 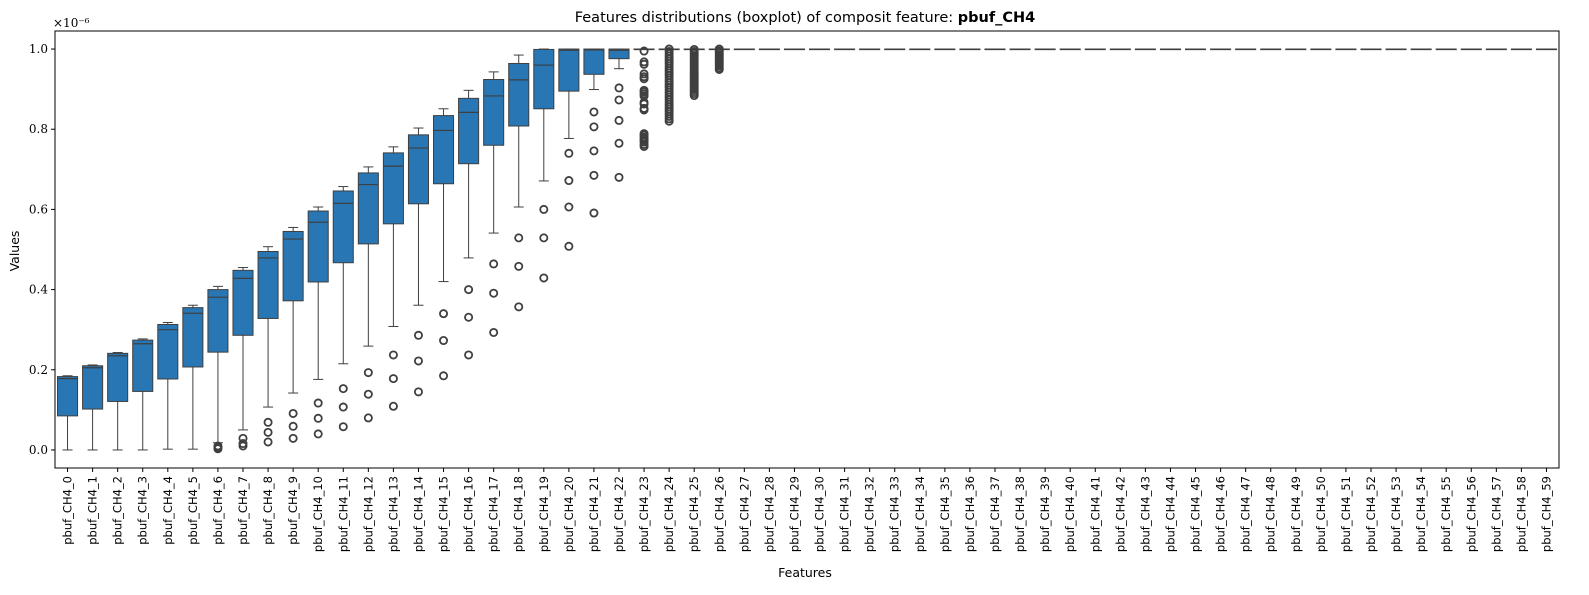 What do you see at coordinates (544, 514) in the screenshot?
I see `x-tick-label: pbuf_CH4_19` at bounding box center [544, 514].